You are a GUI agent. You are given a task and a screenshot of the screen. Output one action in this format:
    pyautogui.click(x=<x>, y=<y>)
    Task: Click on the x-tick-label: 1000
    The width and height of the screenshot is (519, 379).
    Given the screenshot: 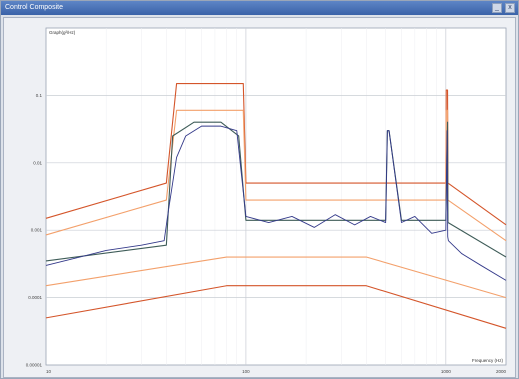 What is the action you would take?
    pyautogui.click(x=446, y=371)
    